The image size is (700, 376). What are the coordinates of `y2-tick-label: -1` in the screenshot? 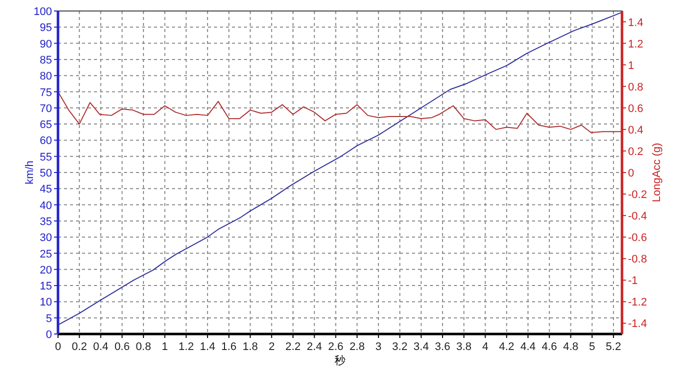 It's located at (633, 281).